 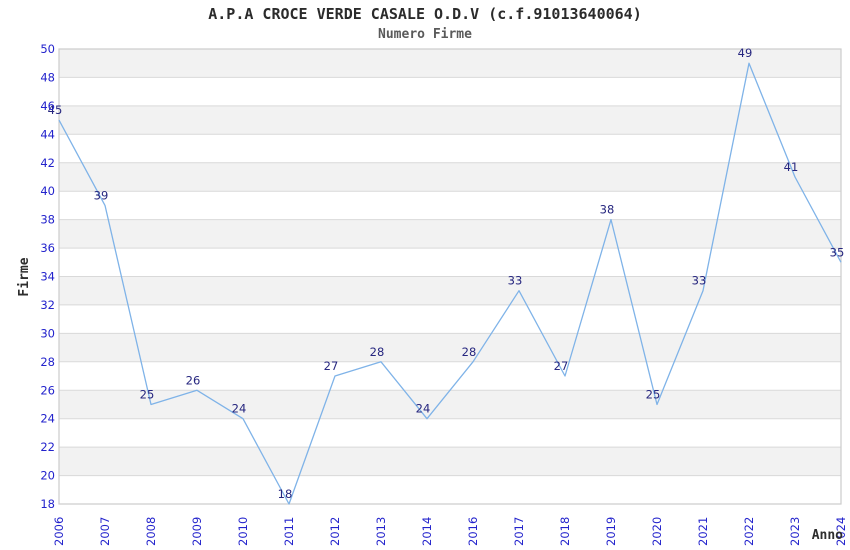 I want to click on x-tick-label: 2010, so click(x=243, y=531).